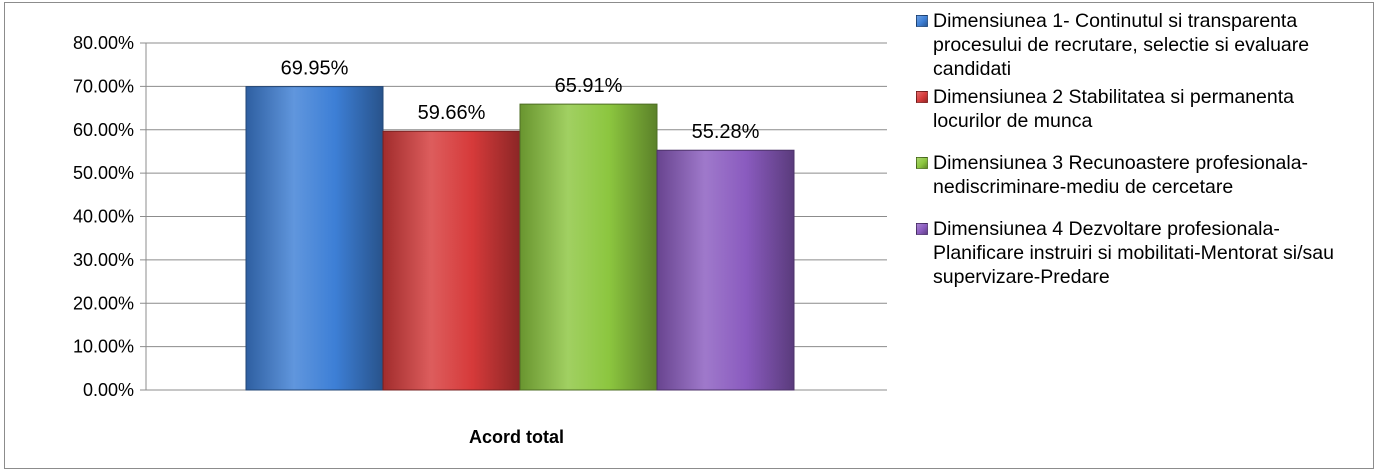 This screenshot has width=1378, height=471. What do you see at coordinates (103, 347) in the screenshot?
I see `y-tick-label: 10.00%` at bounding box center [103, 347].